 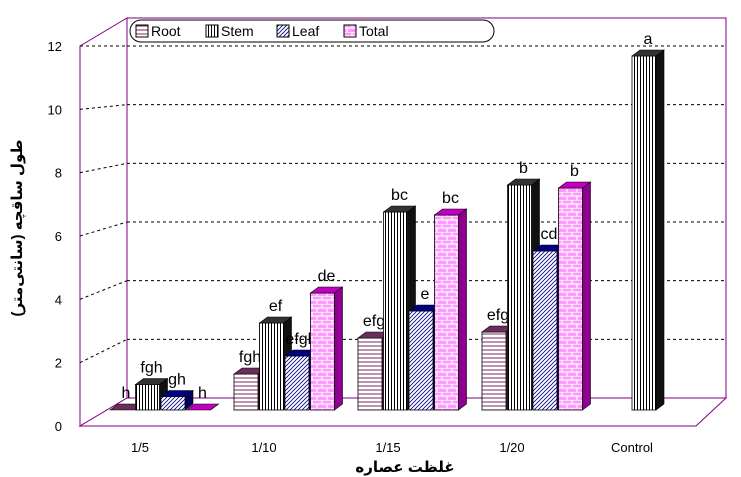 I want to click on x-tick-label: 1/20, so click(x=511, y=447).